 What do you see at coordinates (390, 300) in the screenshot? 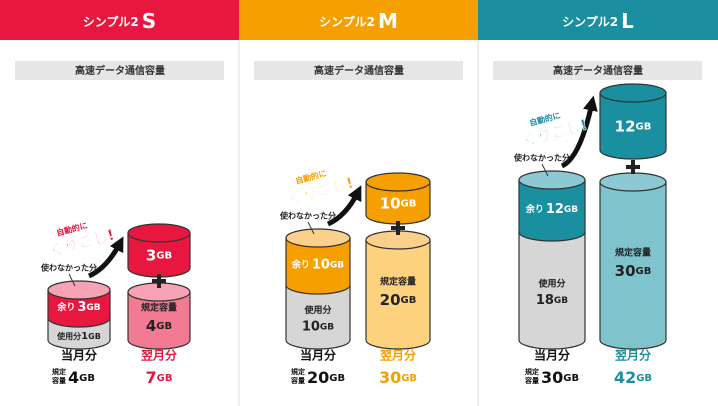
I see `value-number: 20` at bounding box center [390, 300].